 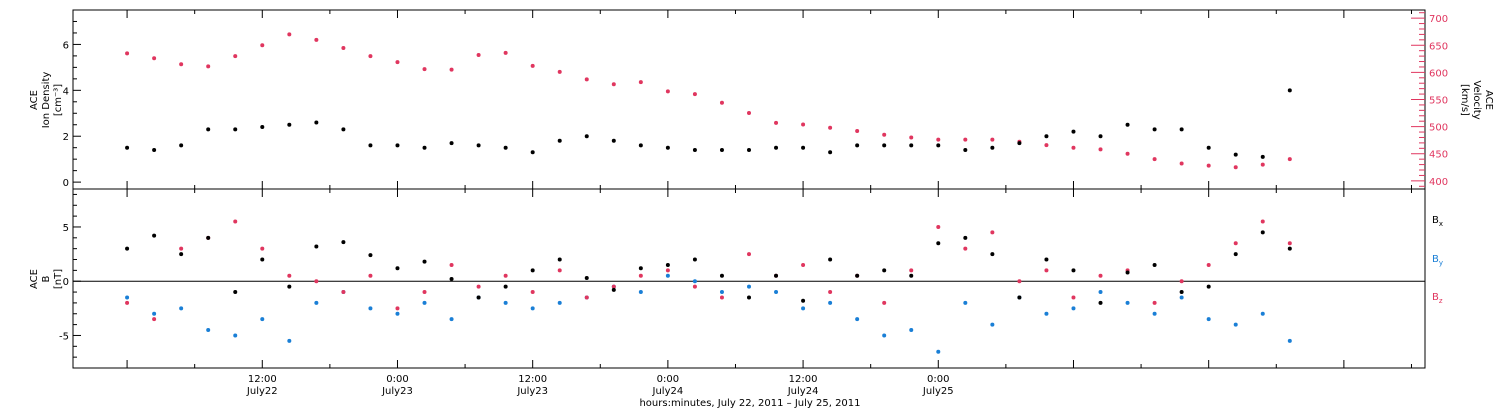 I want to click on density-label-line-3: [cm⁻³], so click(x=58, y=100).